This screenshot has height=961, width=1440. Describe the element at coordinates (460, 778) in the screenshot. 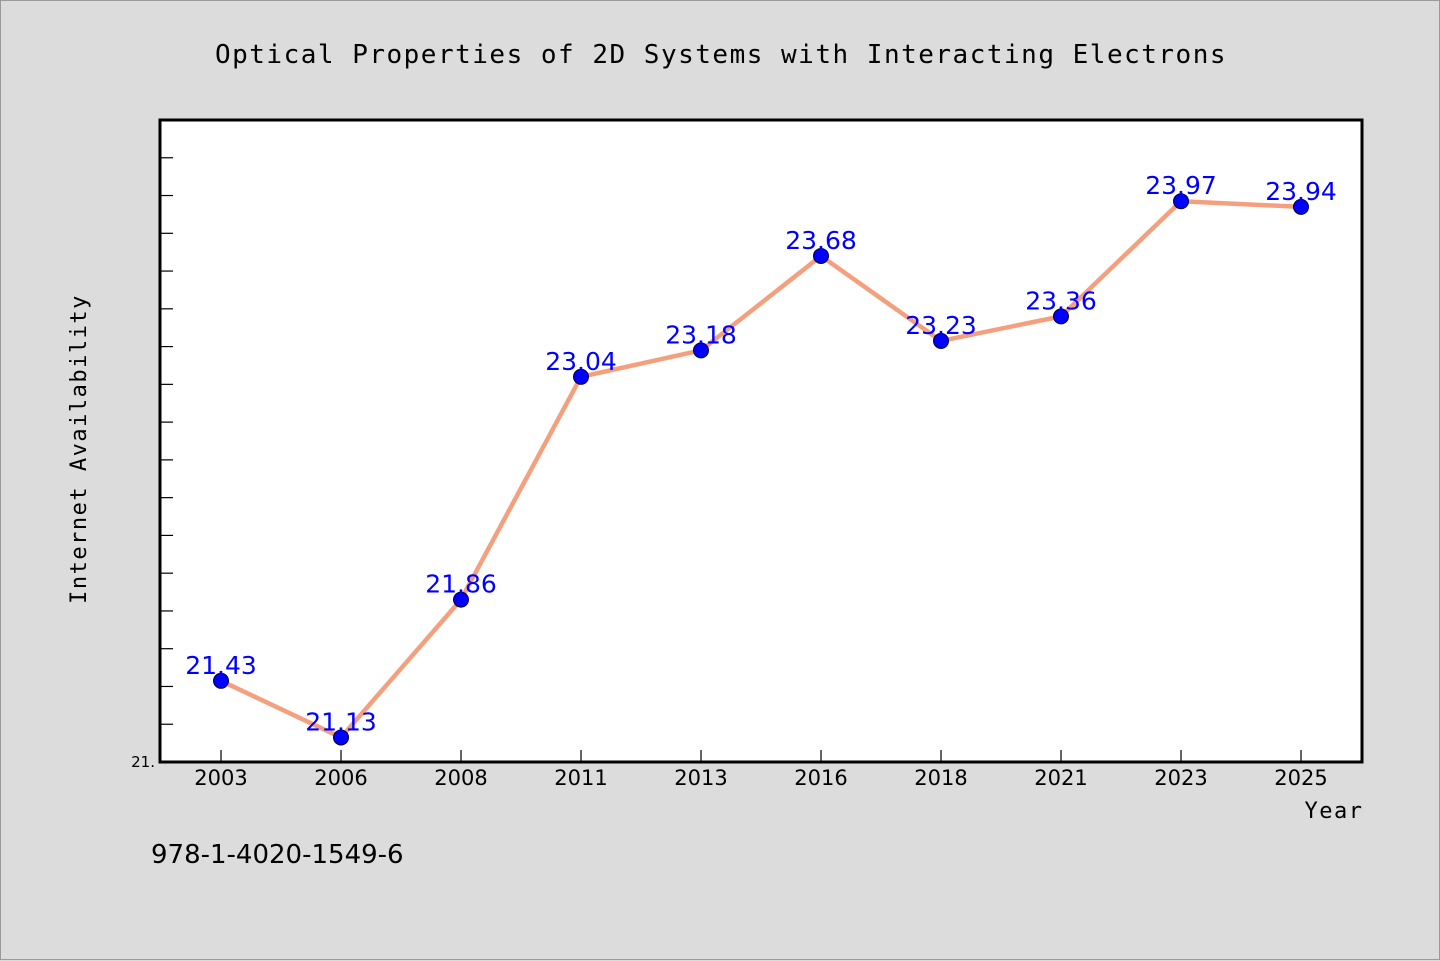

I see `x-tick-label: 2008` at that location.